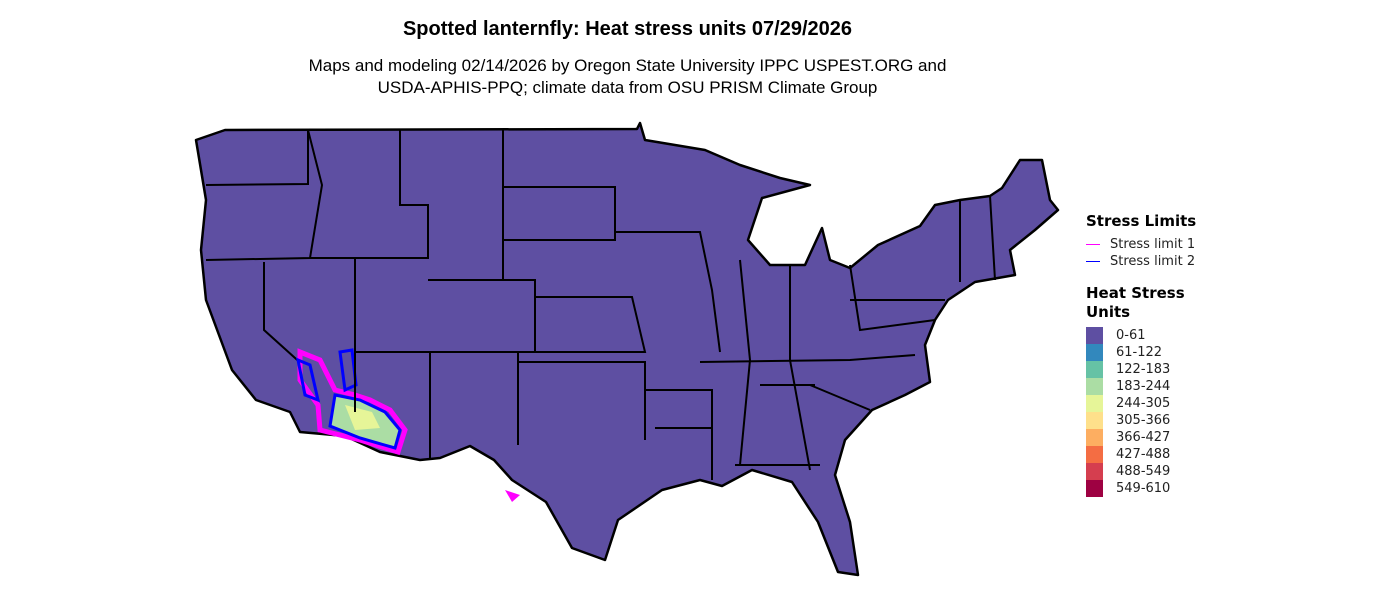 This screenshot has width=1400, height=594. I want to click on stress-limits-title: Stress Limits, so click(1141, 221).